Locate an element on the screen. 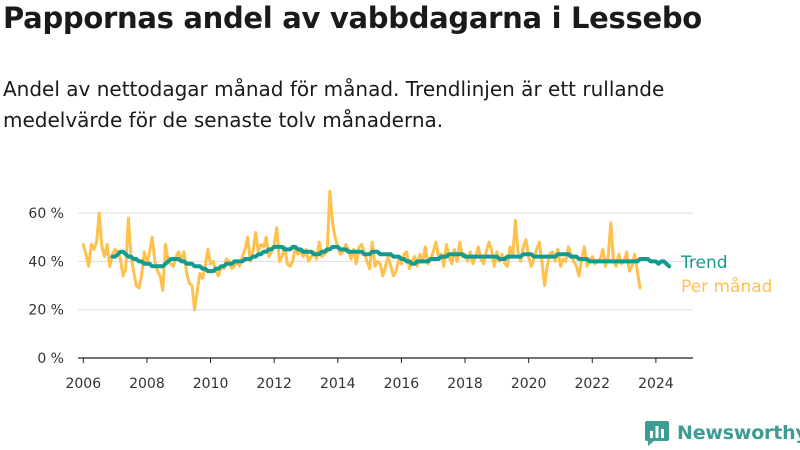 The height and width of the screenshot is (450, 800). x-tick-label: 2010 is located at coordinates (211, 384).